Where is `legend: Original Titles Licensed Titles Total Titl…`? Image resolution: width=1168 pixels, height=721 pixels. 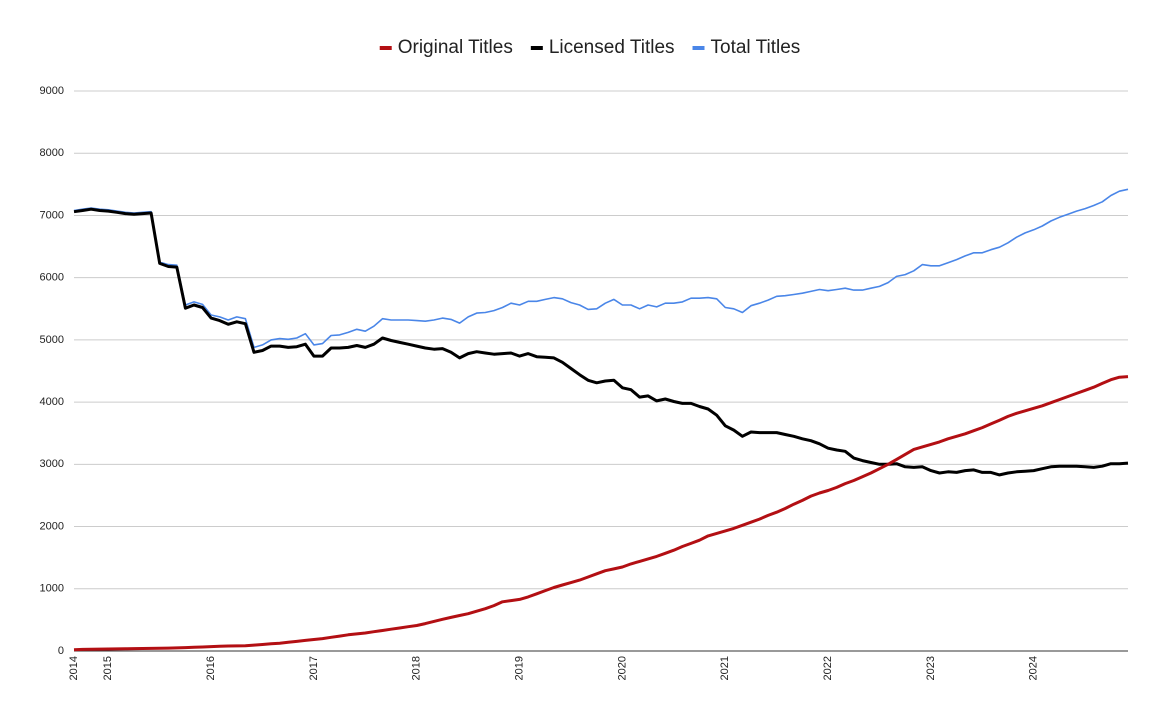
legend: Original Titles Licensed Titles Total Titl… is located at coordinates (590, 47).